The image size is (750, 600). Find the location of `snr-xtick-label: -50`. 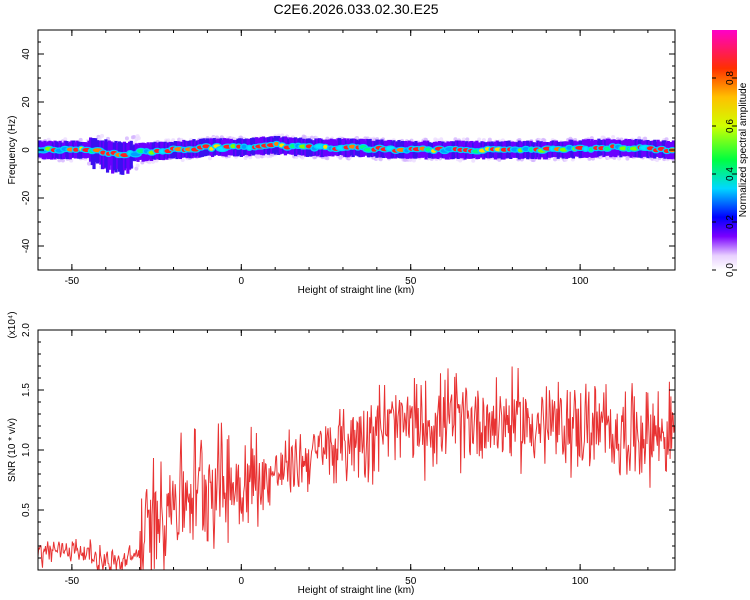

snr-xtick-label: -50 is located at coordinates (72, 581).